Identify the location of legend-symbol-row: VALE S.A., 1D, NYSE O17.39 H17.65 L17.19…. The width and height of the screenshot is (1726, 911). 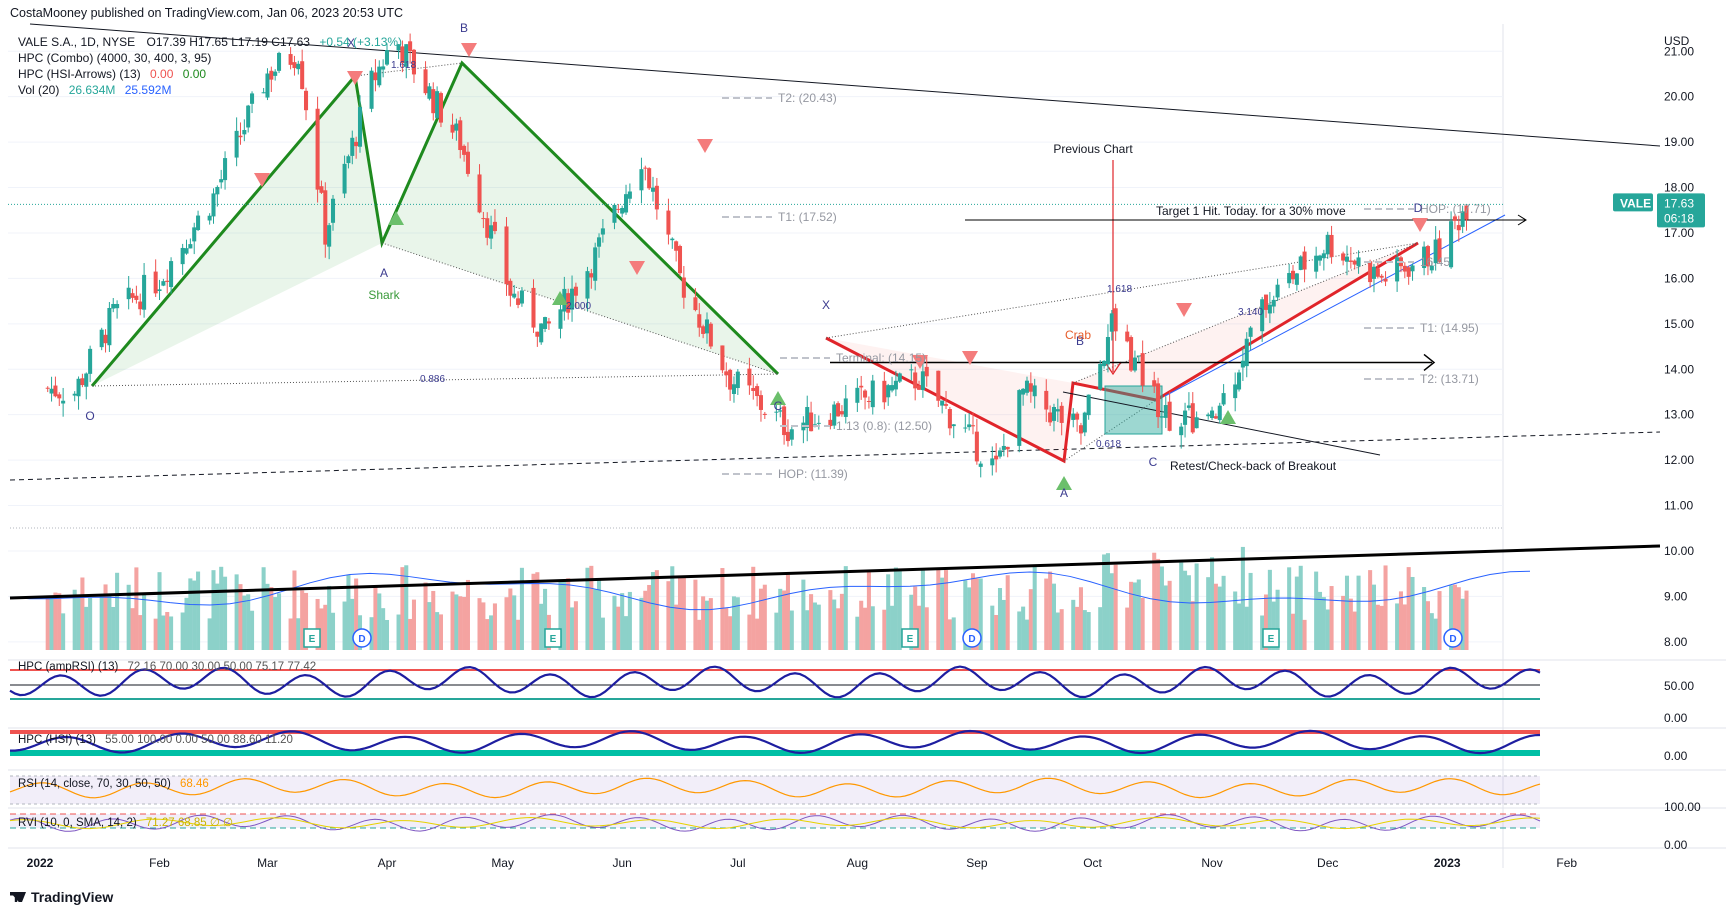
(210, 42).